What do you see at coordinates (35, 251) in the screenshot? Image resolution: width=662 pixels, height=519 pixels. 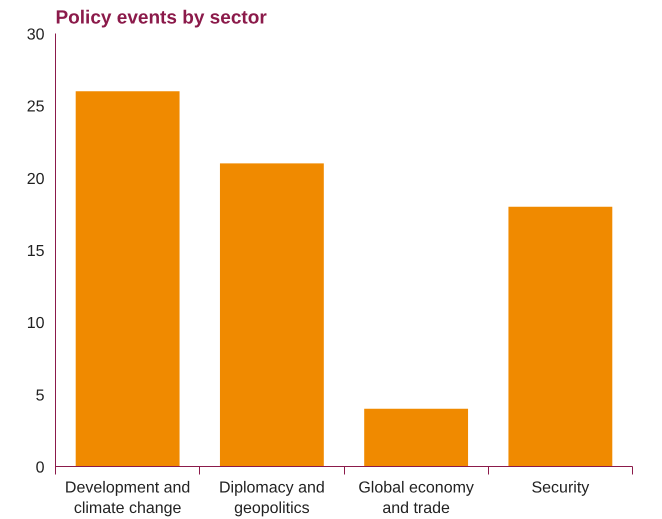 I see `y-tick-label: 15` at bounding box center [35, 251].